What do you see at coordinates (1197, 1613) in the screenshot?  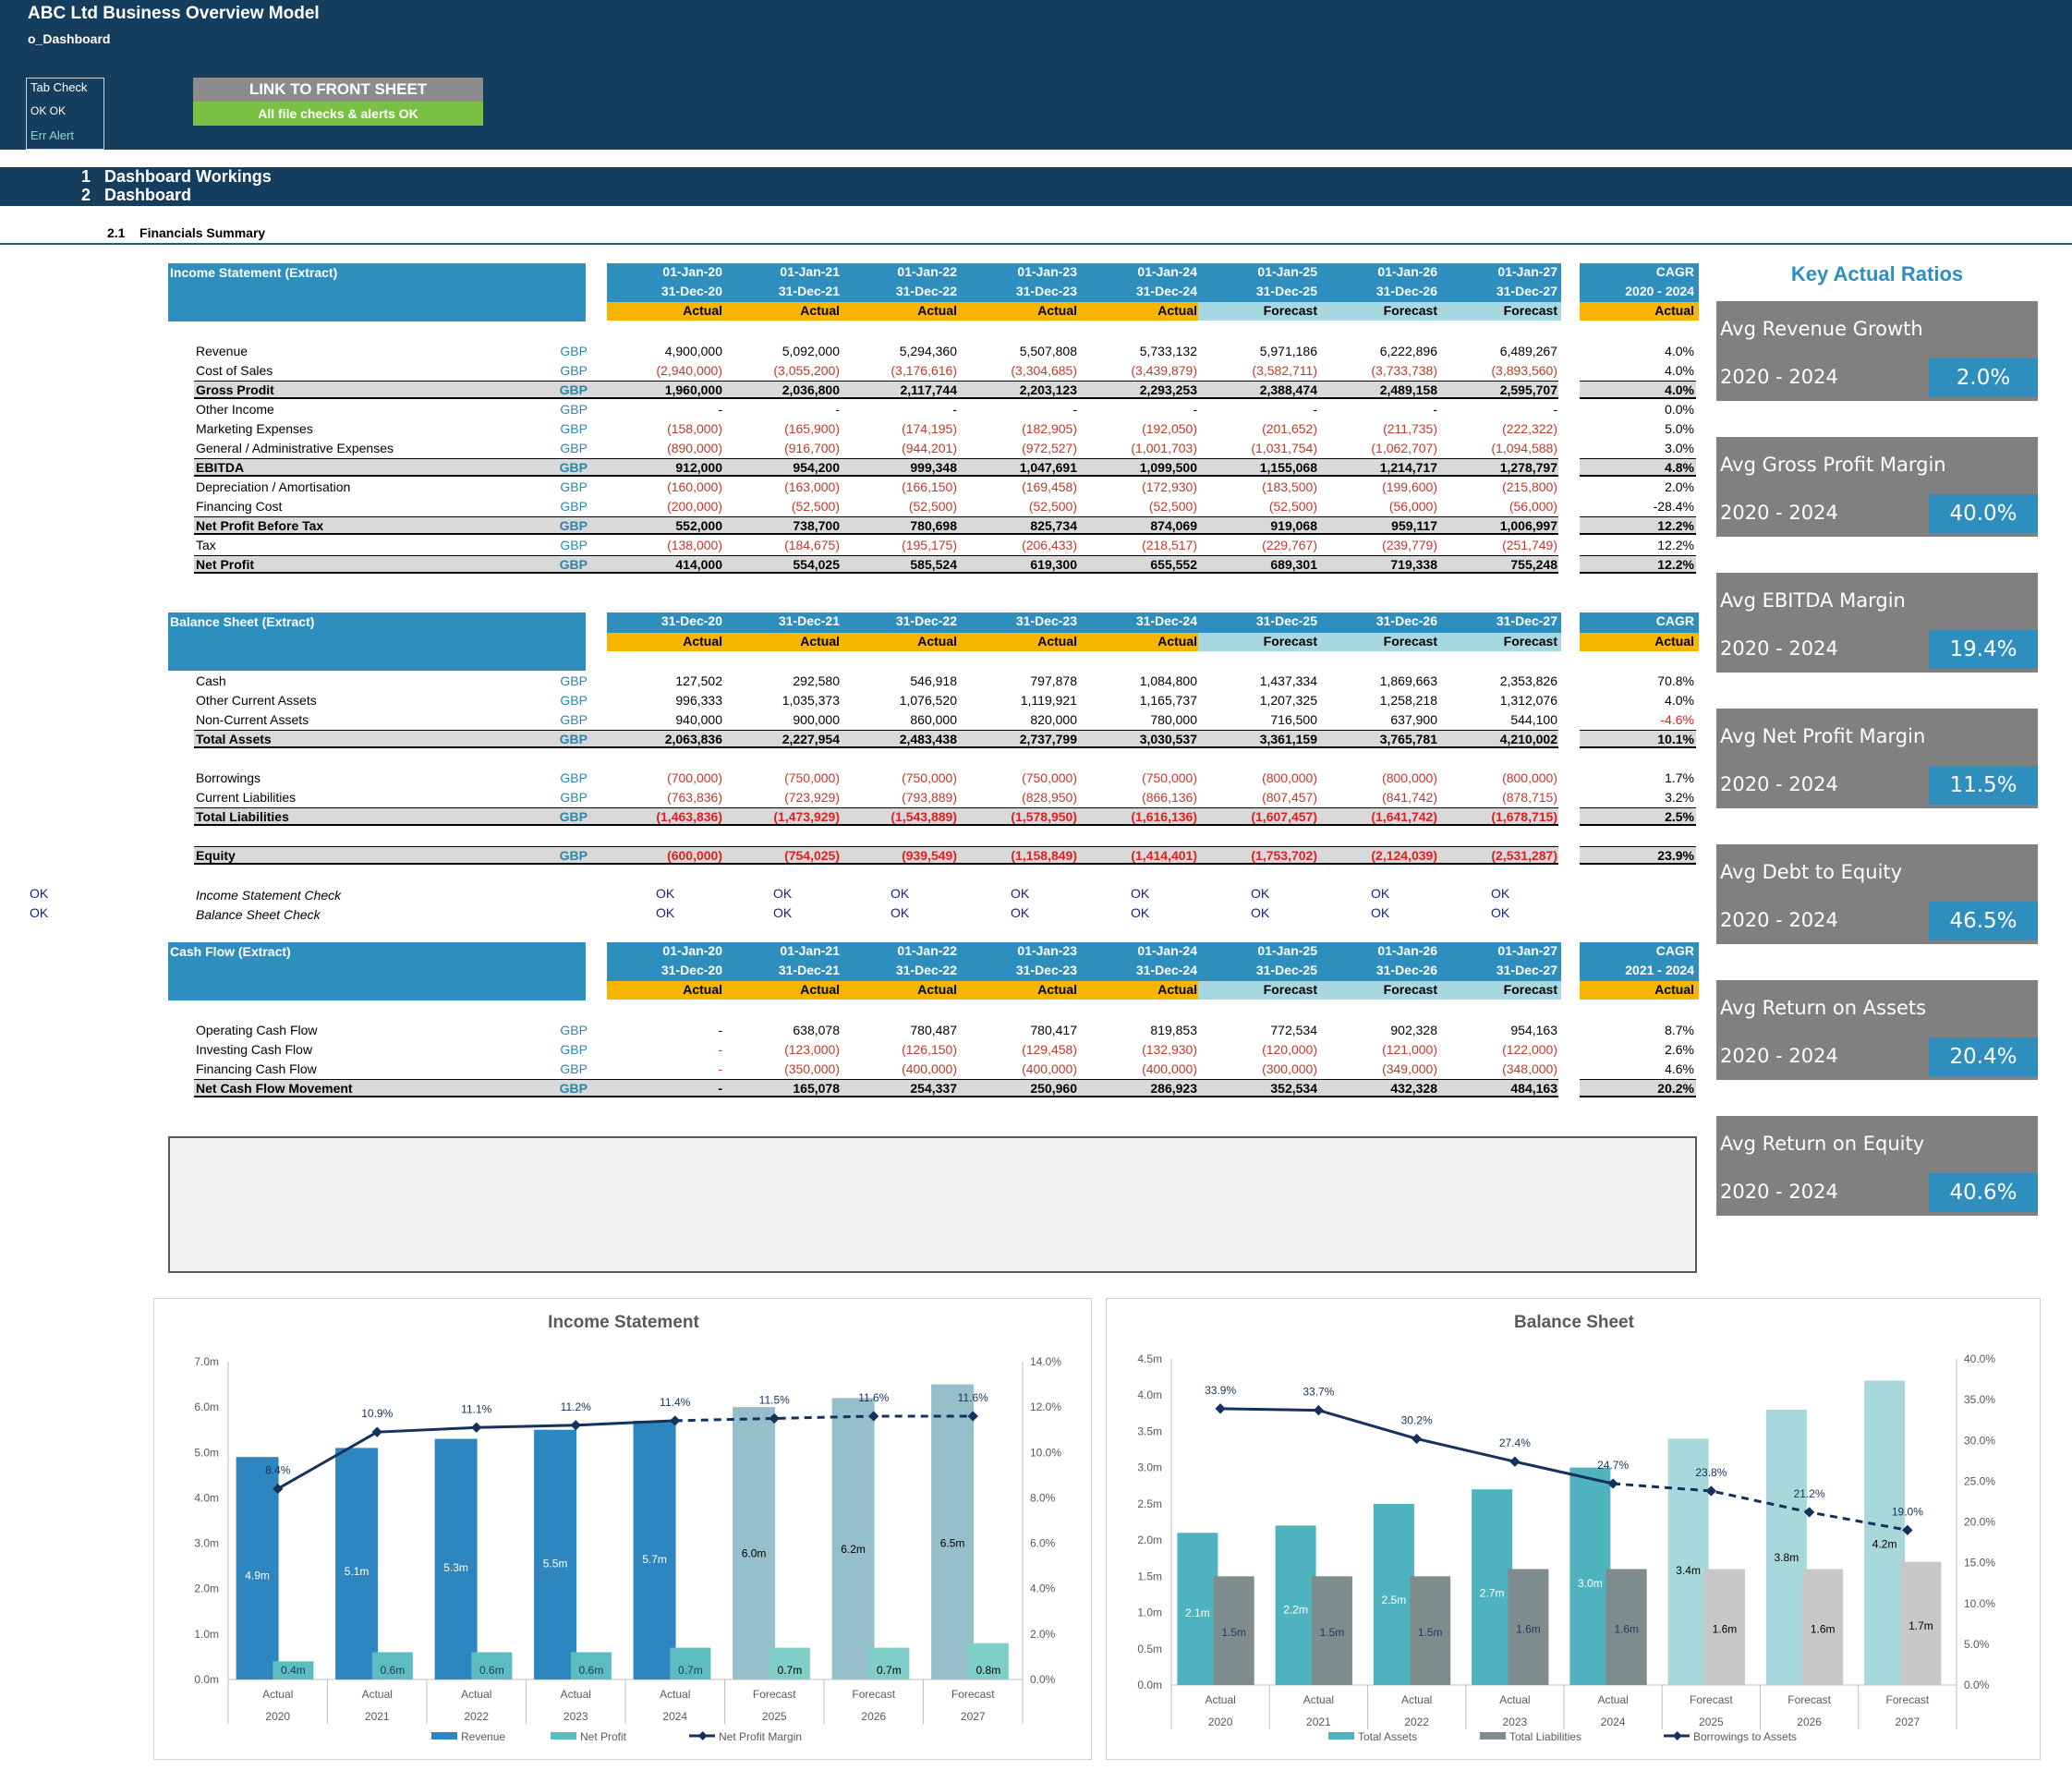 I see `bar-data-label: 2.1m` at bounding box center [1197, 1613].